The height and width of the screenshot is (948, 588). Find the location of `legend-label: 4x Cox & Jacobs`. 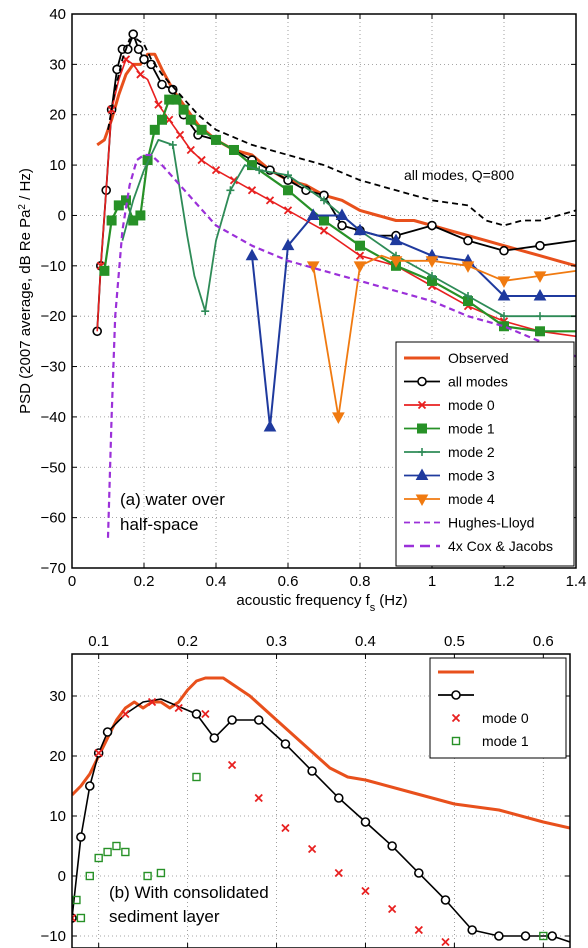

legend-label: 4x Cox & Jacobs is located at coordinates (500, 546).